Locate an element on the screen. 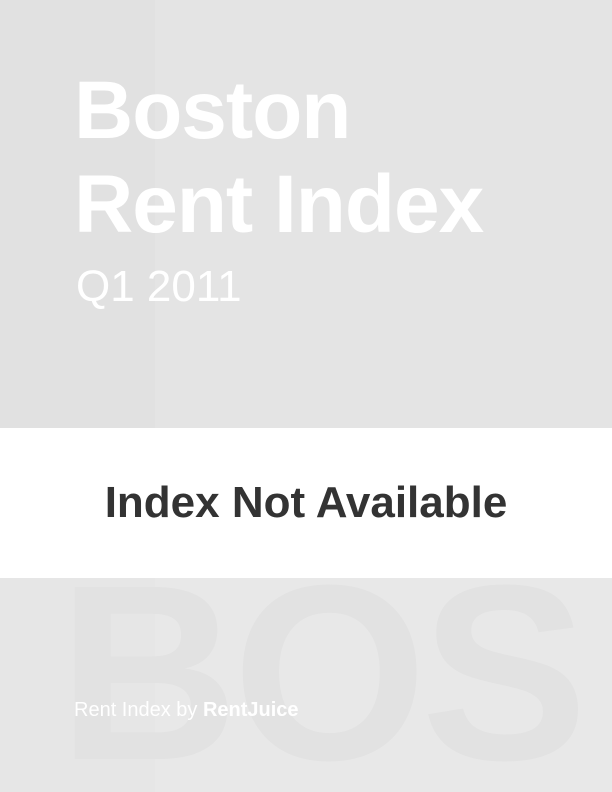  notice-text: Index Not Available is located at coordinates (306, 502).